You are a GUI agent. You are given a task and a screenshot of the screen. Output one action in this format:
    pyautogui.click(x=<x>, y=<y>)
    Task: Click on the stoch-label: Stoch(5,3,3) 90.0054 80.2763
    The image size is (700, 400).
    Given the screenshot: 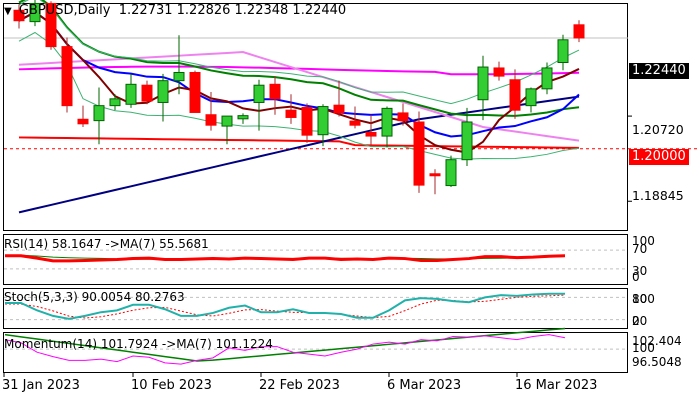 What is the action you would take?
    pyautogui.click(x=94, y=297)
    